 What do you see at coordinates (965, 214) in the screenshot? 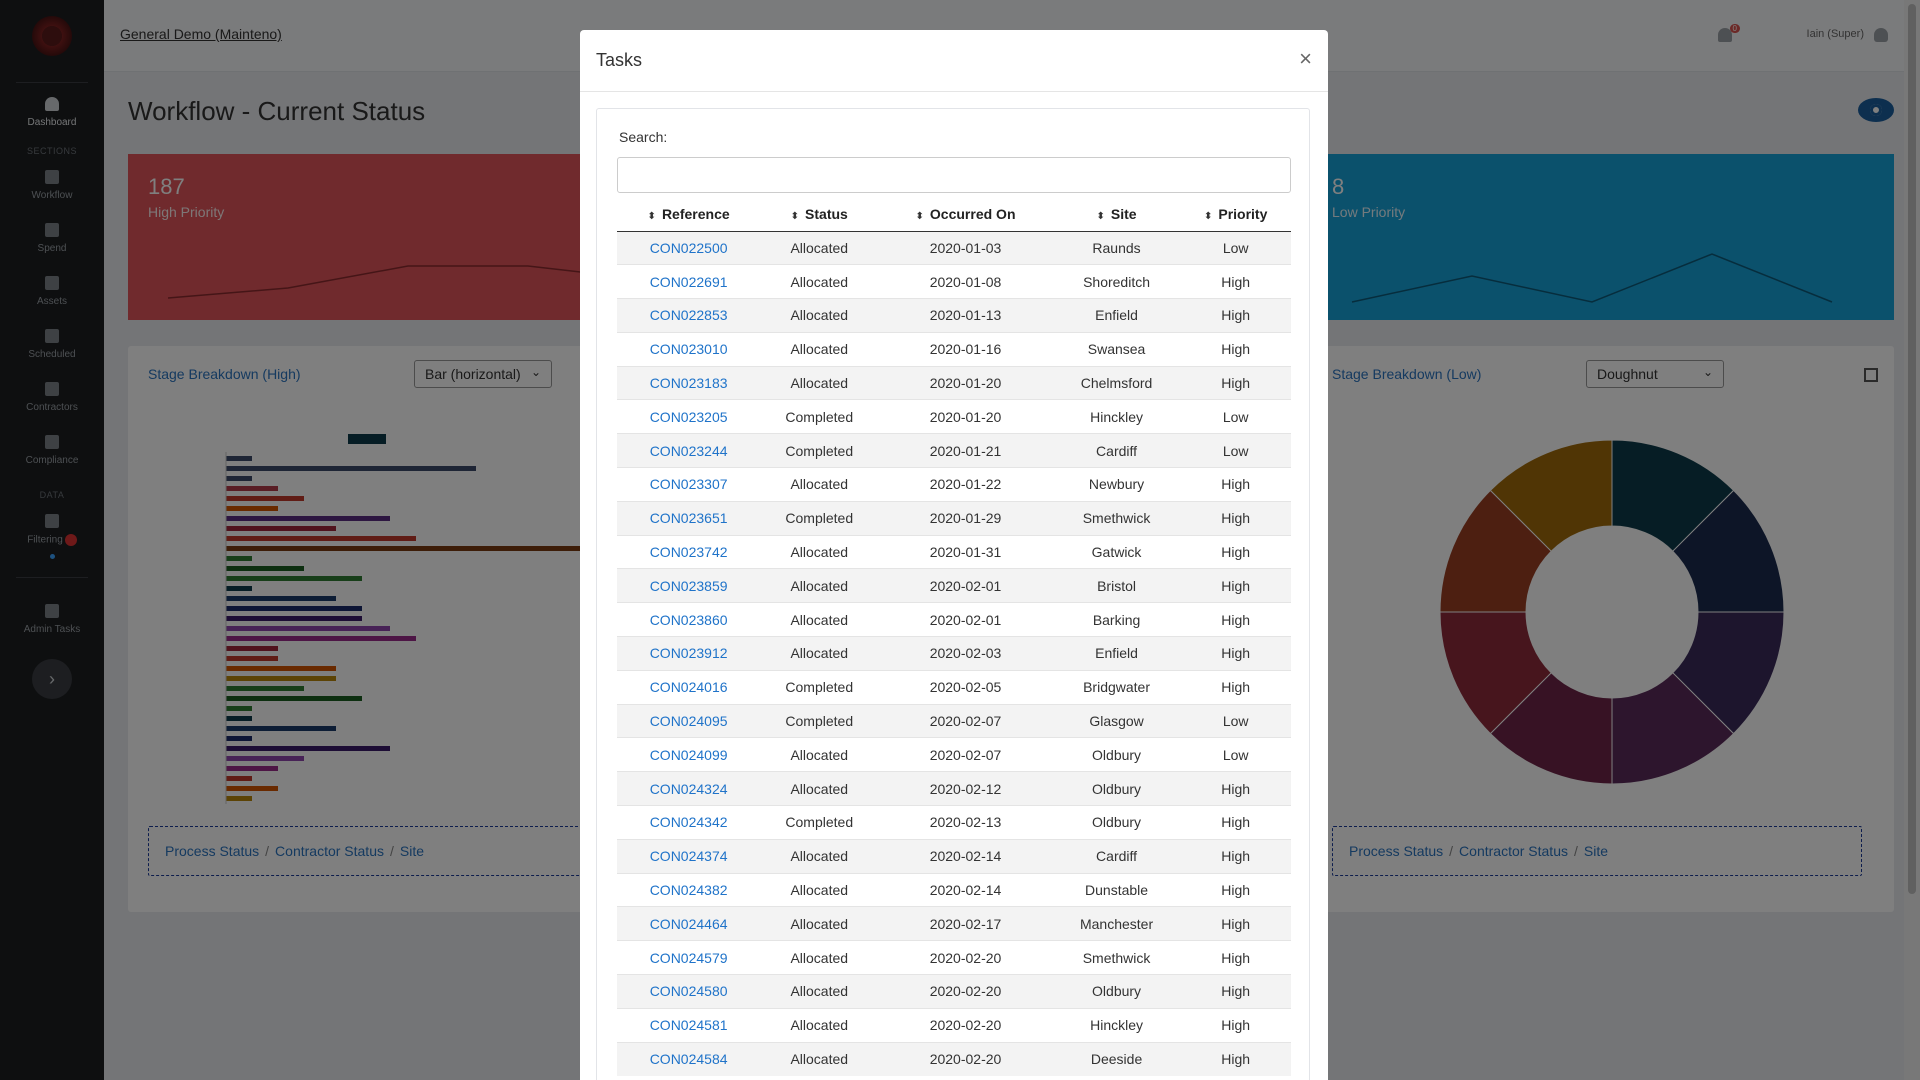
I see `column-header-occurred-on: ⬍ Occurred On` at bounding box center [965, 214].